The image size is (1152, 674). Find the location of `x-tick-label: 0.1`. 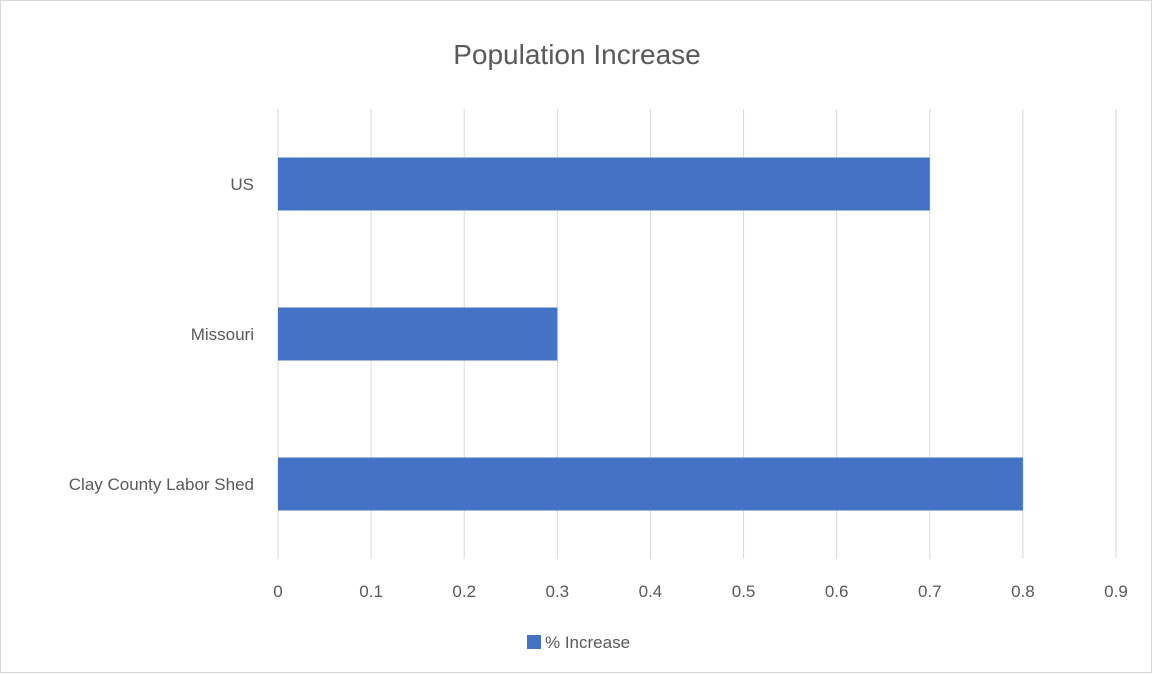

x-tick-label: 0.1 is located at coordinates (371, 591).